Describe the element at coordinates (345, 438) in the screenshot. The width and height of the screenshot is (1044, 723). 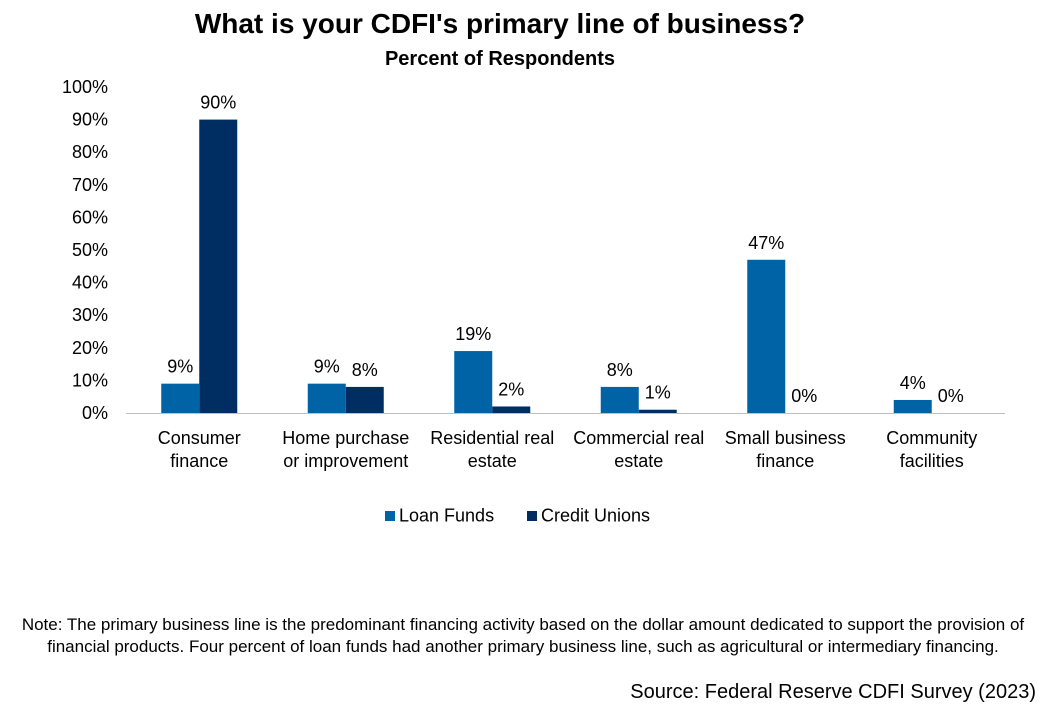
I see `x-category-label: Home purchase` at that location.